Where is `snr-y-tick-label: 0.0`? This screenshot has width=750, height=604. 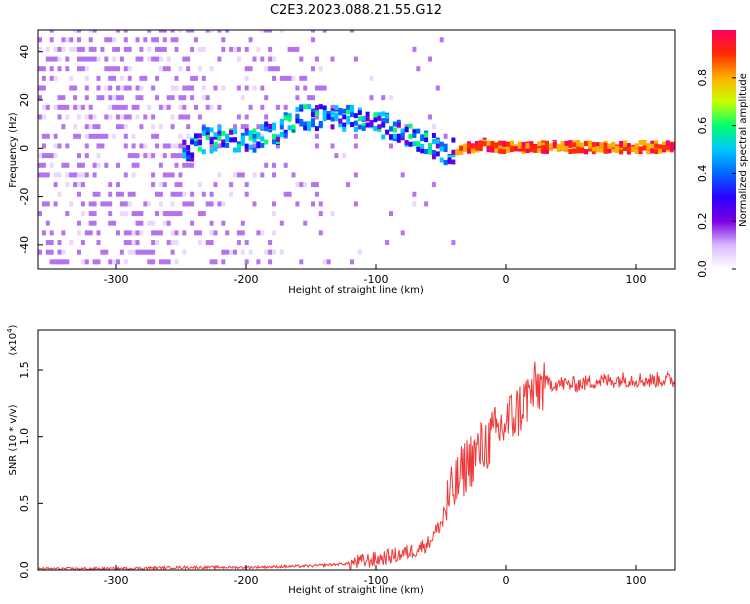 snr-y-tick-label: 0.0 is located at coordinates (24, 570).